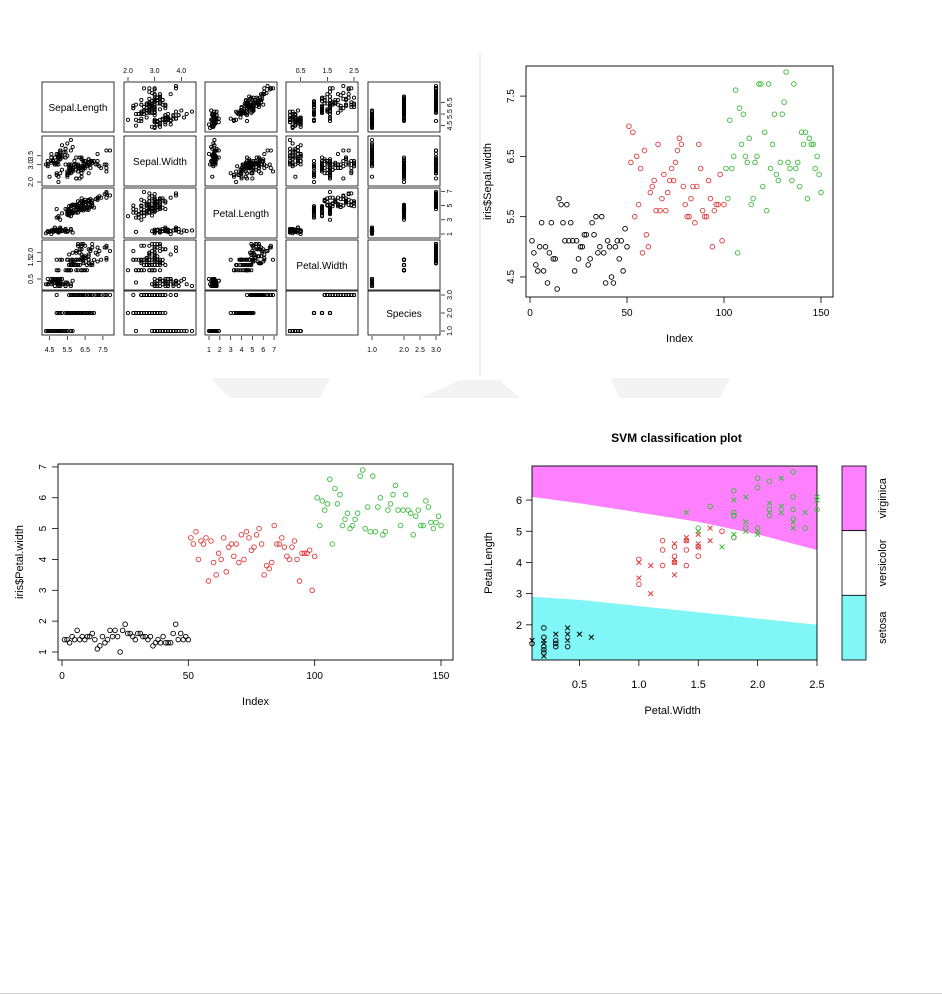 The image size is (942, 995). I want to click on svm-point-setosa, so click(567, 640).